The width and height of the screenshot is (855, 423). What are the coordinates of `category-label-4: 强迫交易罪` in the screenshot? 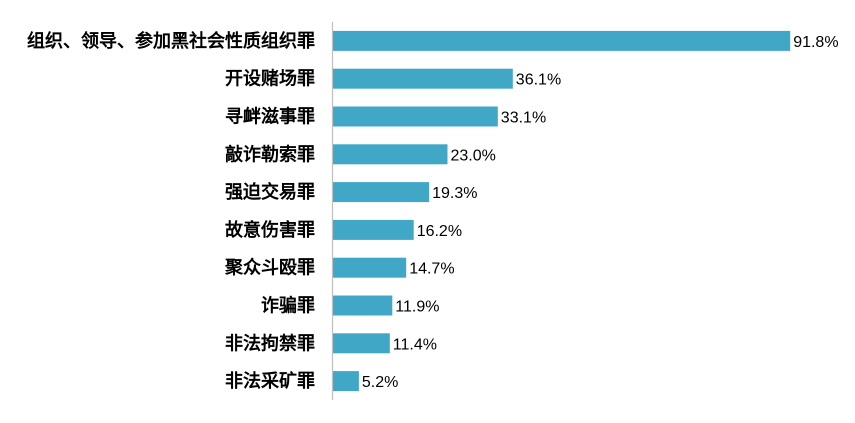 It's located at (270, 191).